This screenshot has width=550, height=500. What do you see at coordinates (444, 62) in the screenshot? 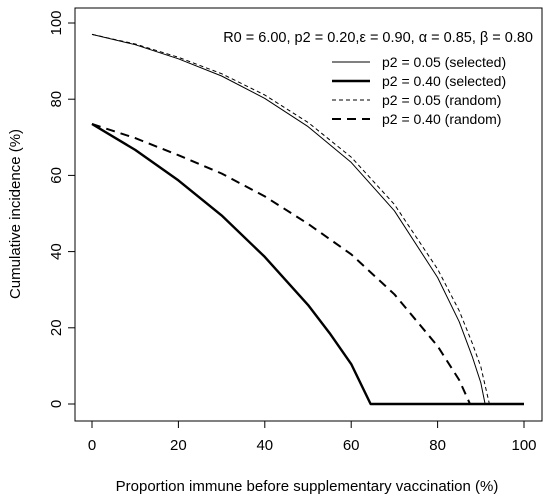
I see `legend-label: p2 = 0.05 (selected)` at bounding box center [444, 62].